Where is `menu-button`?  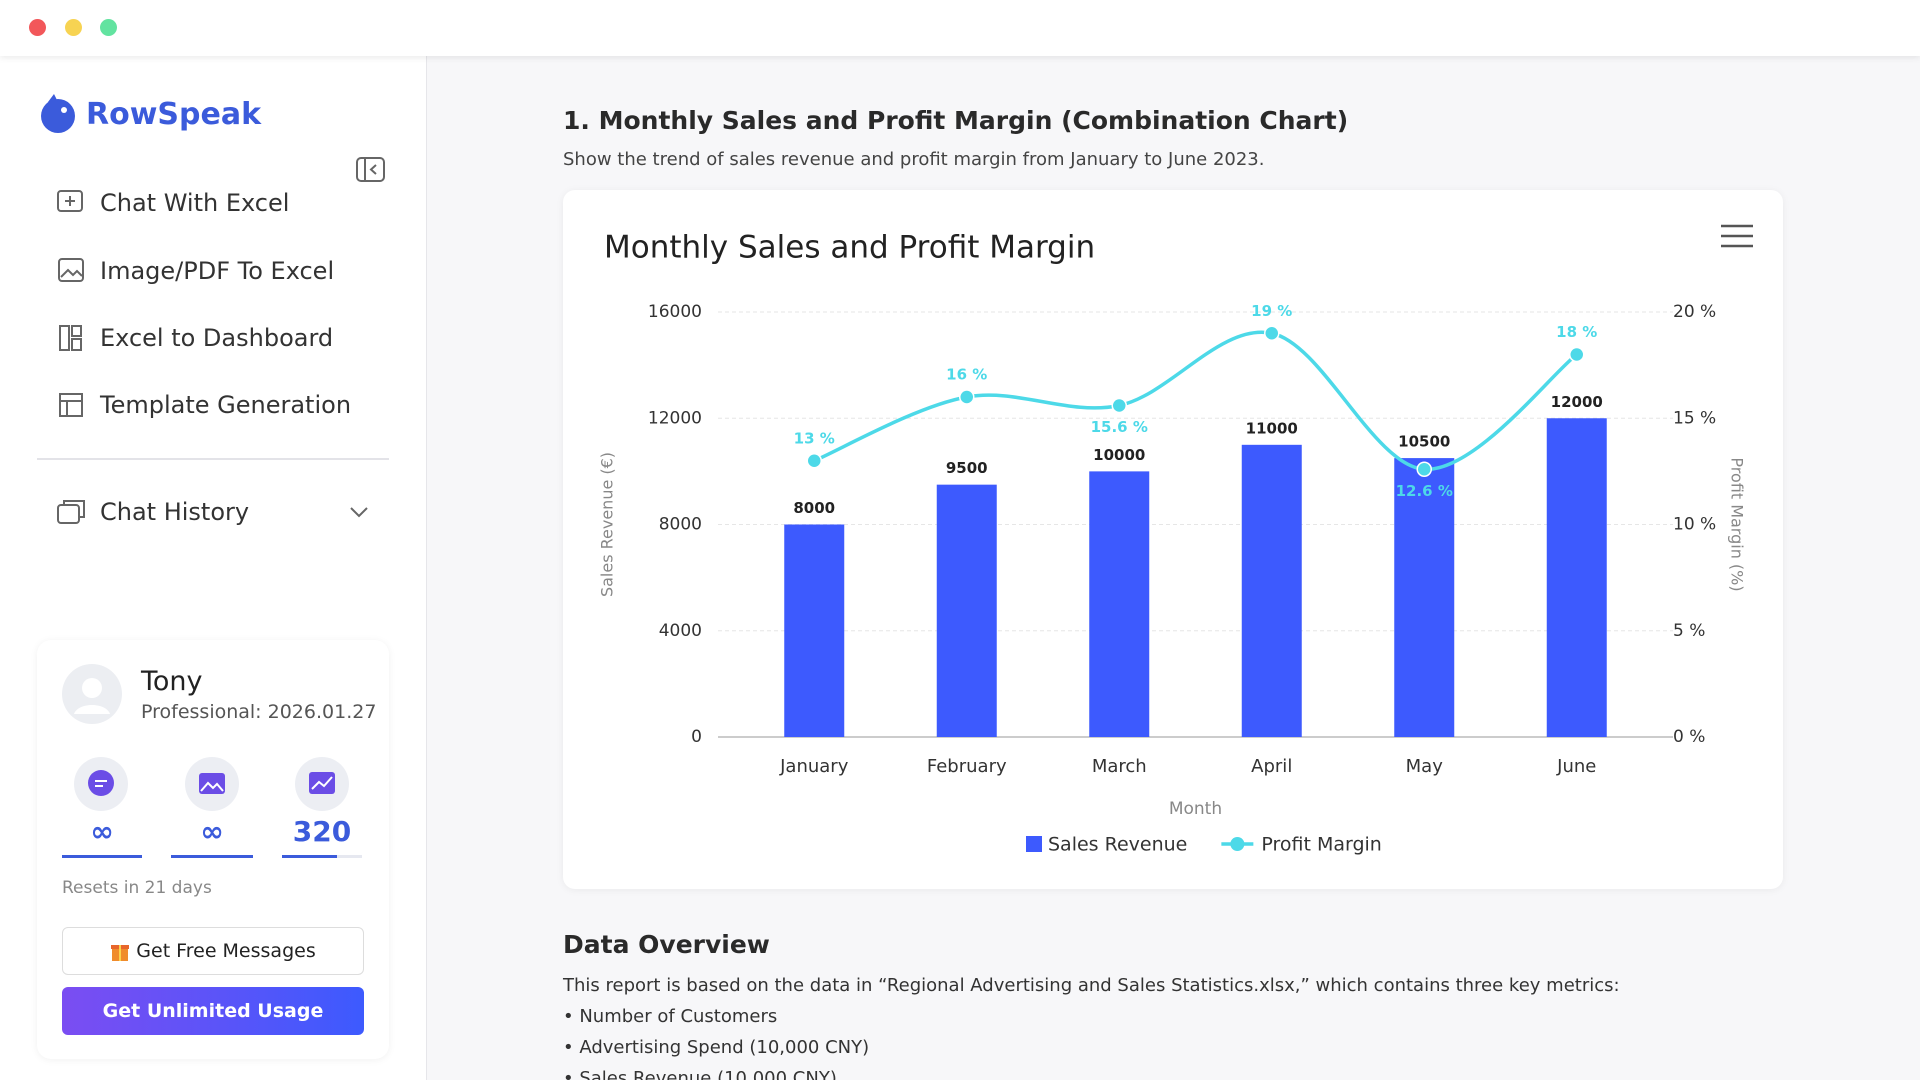
menu-button is located at coordinates (1736, 236).